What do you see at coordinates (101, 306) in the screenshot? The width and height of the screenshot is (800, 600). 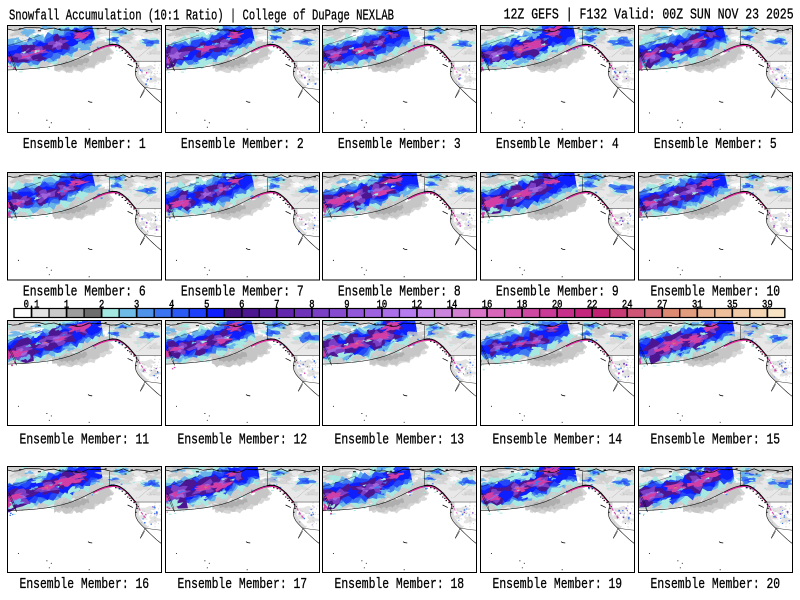 I see `svg-text: 2` at bounding box center [101, 306].